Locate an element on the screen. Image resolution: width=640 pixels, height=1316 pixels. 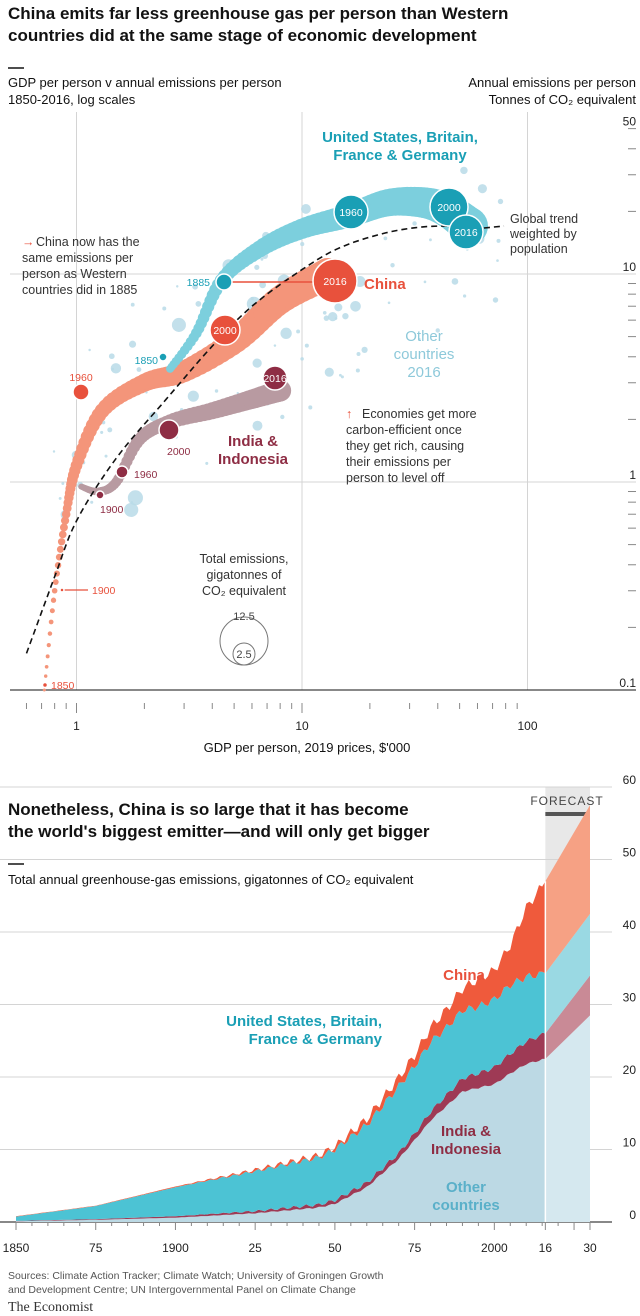
india-2016-label: 2016 is located at coordinates (275, 379).